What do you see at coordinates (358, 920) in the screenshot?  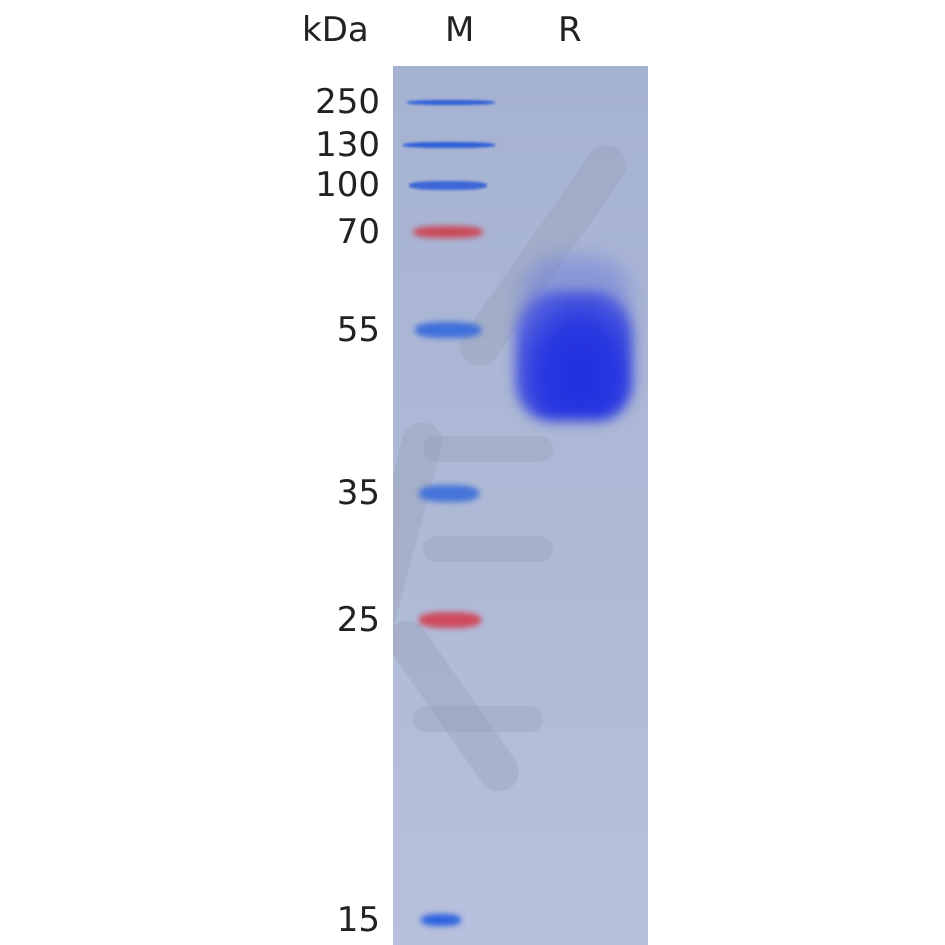 I see `marker-label-15: 15` at bounding box center [358, 920].